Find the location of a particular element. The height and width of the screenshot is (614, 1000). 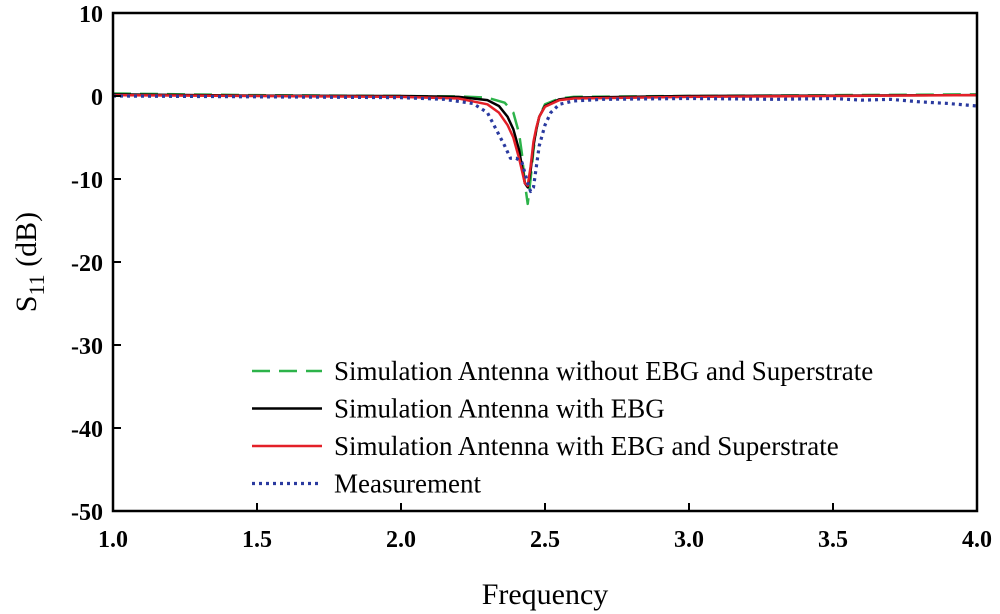

y-axis-title: S11 (dB) is located at coordinates (29, 262).